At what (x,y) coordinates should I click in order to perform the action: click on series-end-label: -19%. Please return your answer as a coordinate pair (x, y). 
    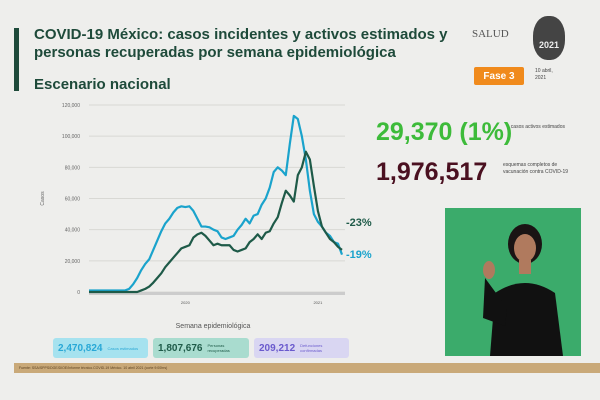
    Looking at the image, I should click on (359, 255).